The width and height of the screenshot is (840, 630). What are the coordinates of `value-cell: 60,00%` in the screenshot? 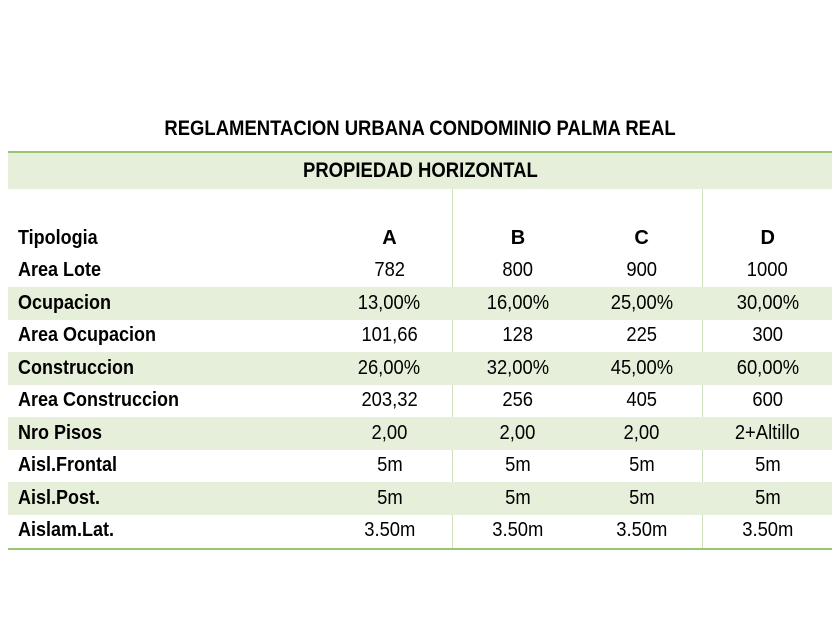 It's located at (767, 368).